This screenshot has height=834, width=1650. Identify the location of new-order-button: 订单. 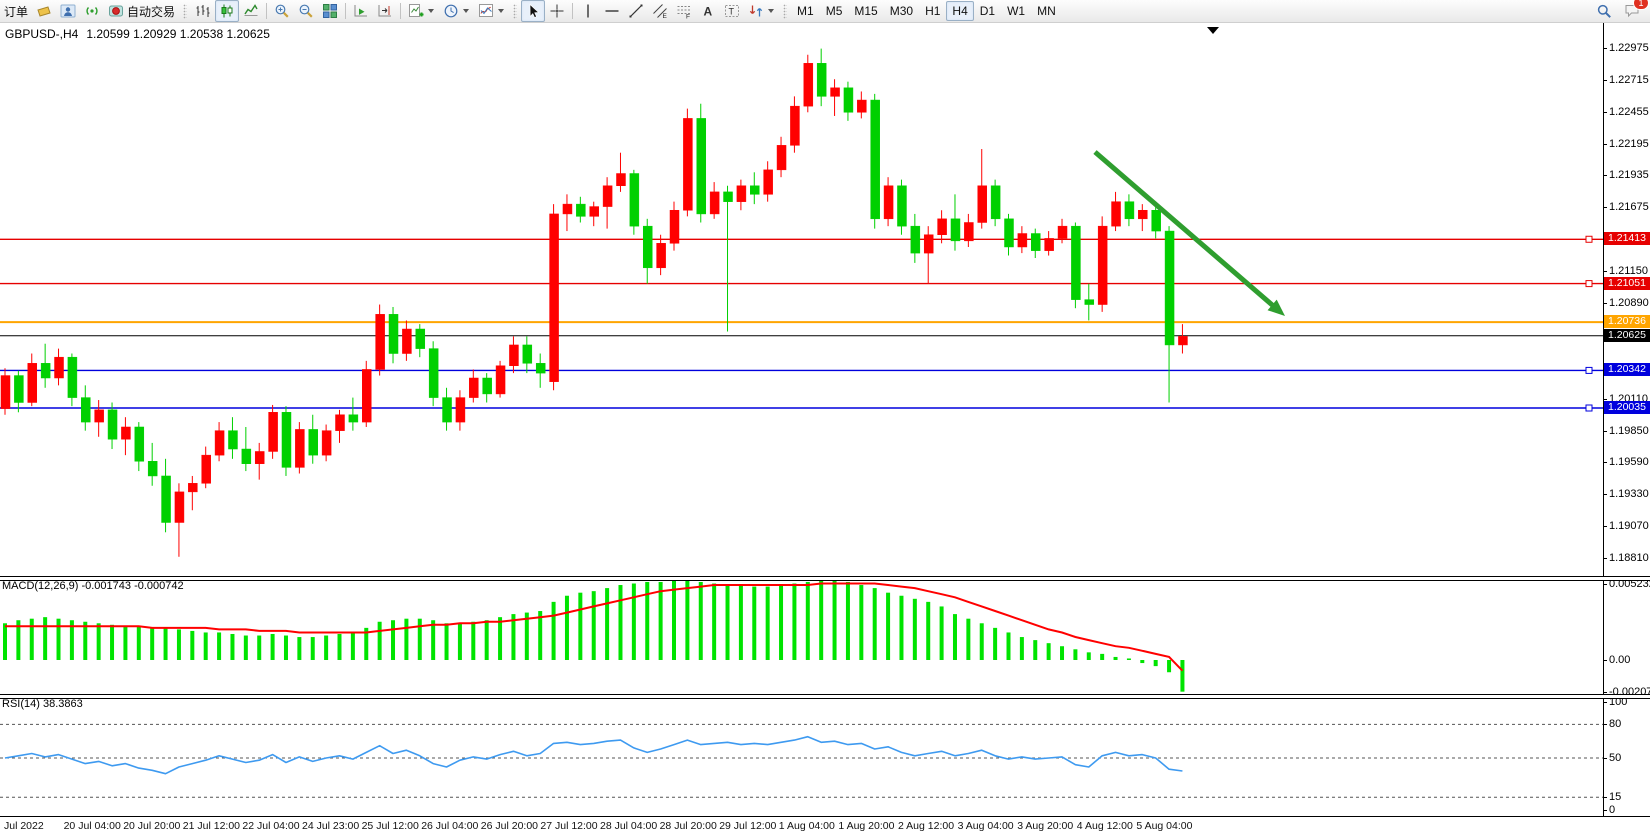
(16, 11).